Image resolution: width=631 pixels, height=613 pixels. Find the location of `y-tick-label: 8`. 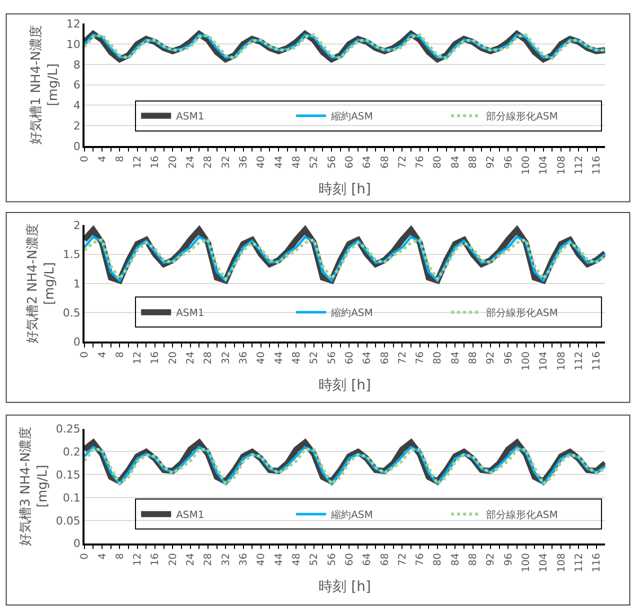

y-tick-label: 8 is located at coordinates (76, 65).